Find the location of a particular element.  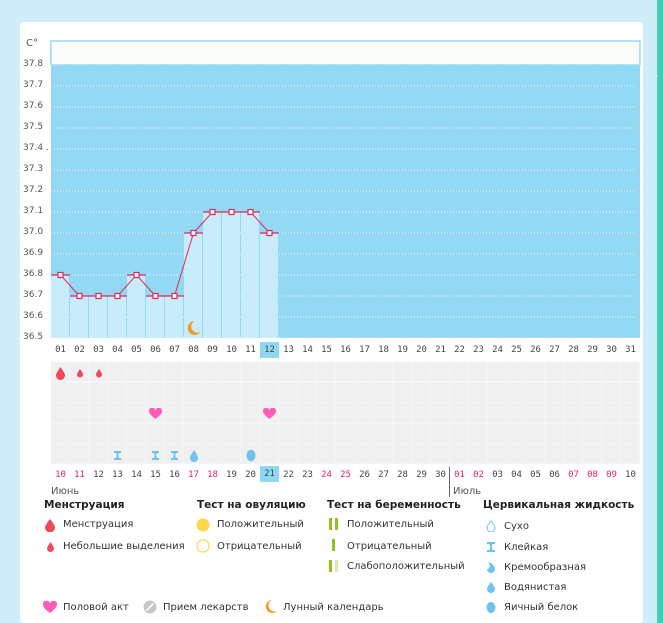

date-label: 12 is located at coordinates (98, 475).